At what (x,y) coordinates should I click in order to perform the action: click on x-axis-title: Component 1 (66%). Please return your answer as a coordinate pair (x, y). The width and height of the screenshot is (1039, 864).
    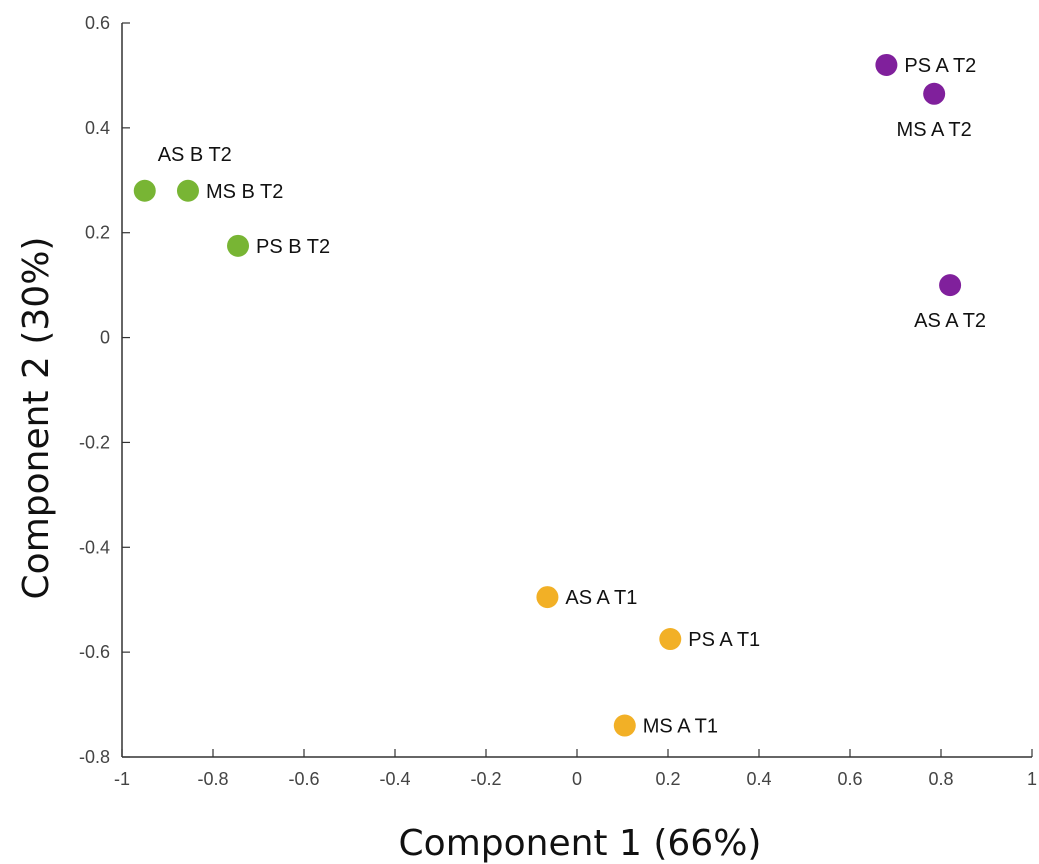
    Looking at the image, I should click on (580, 843).